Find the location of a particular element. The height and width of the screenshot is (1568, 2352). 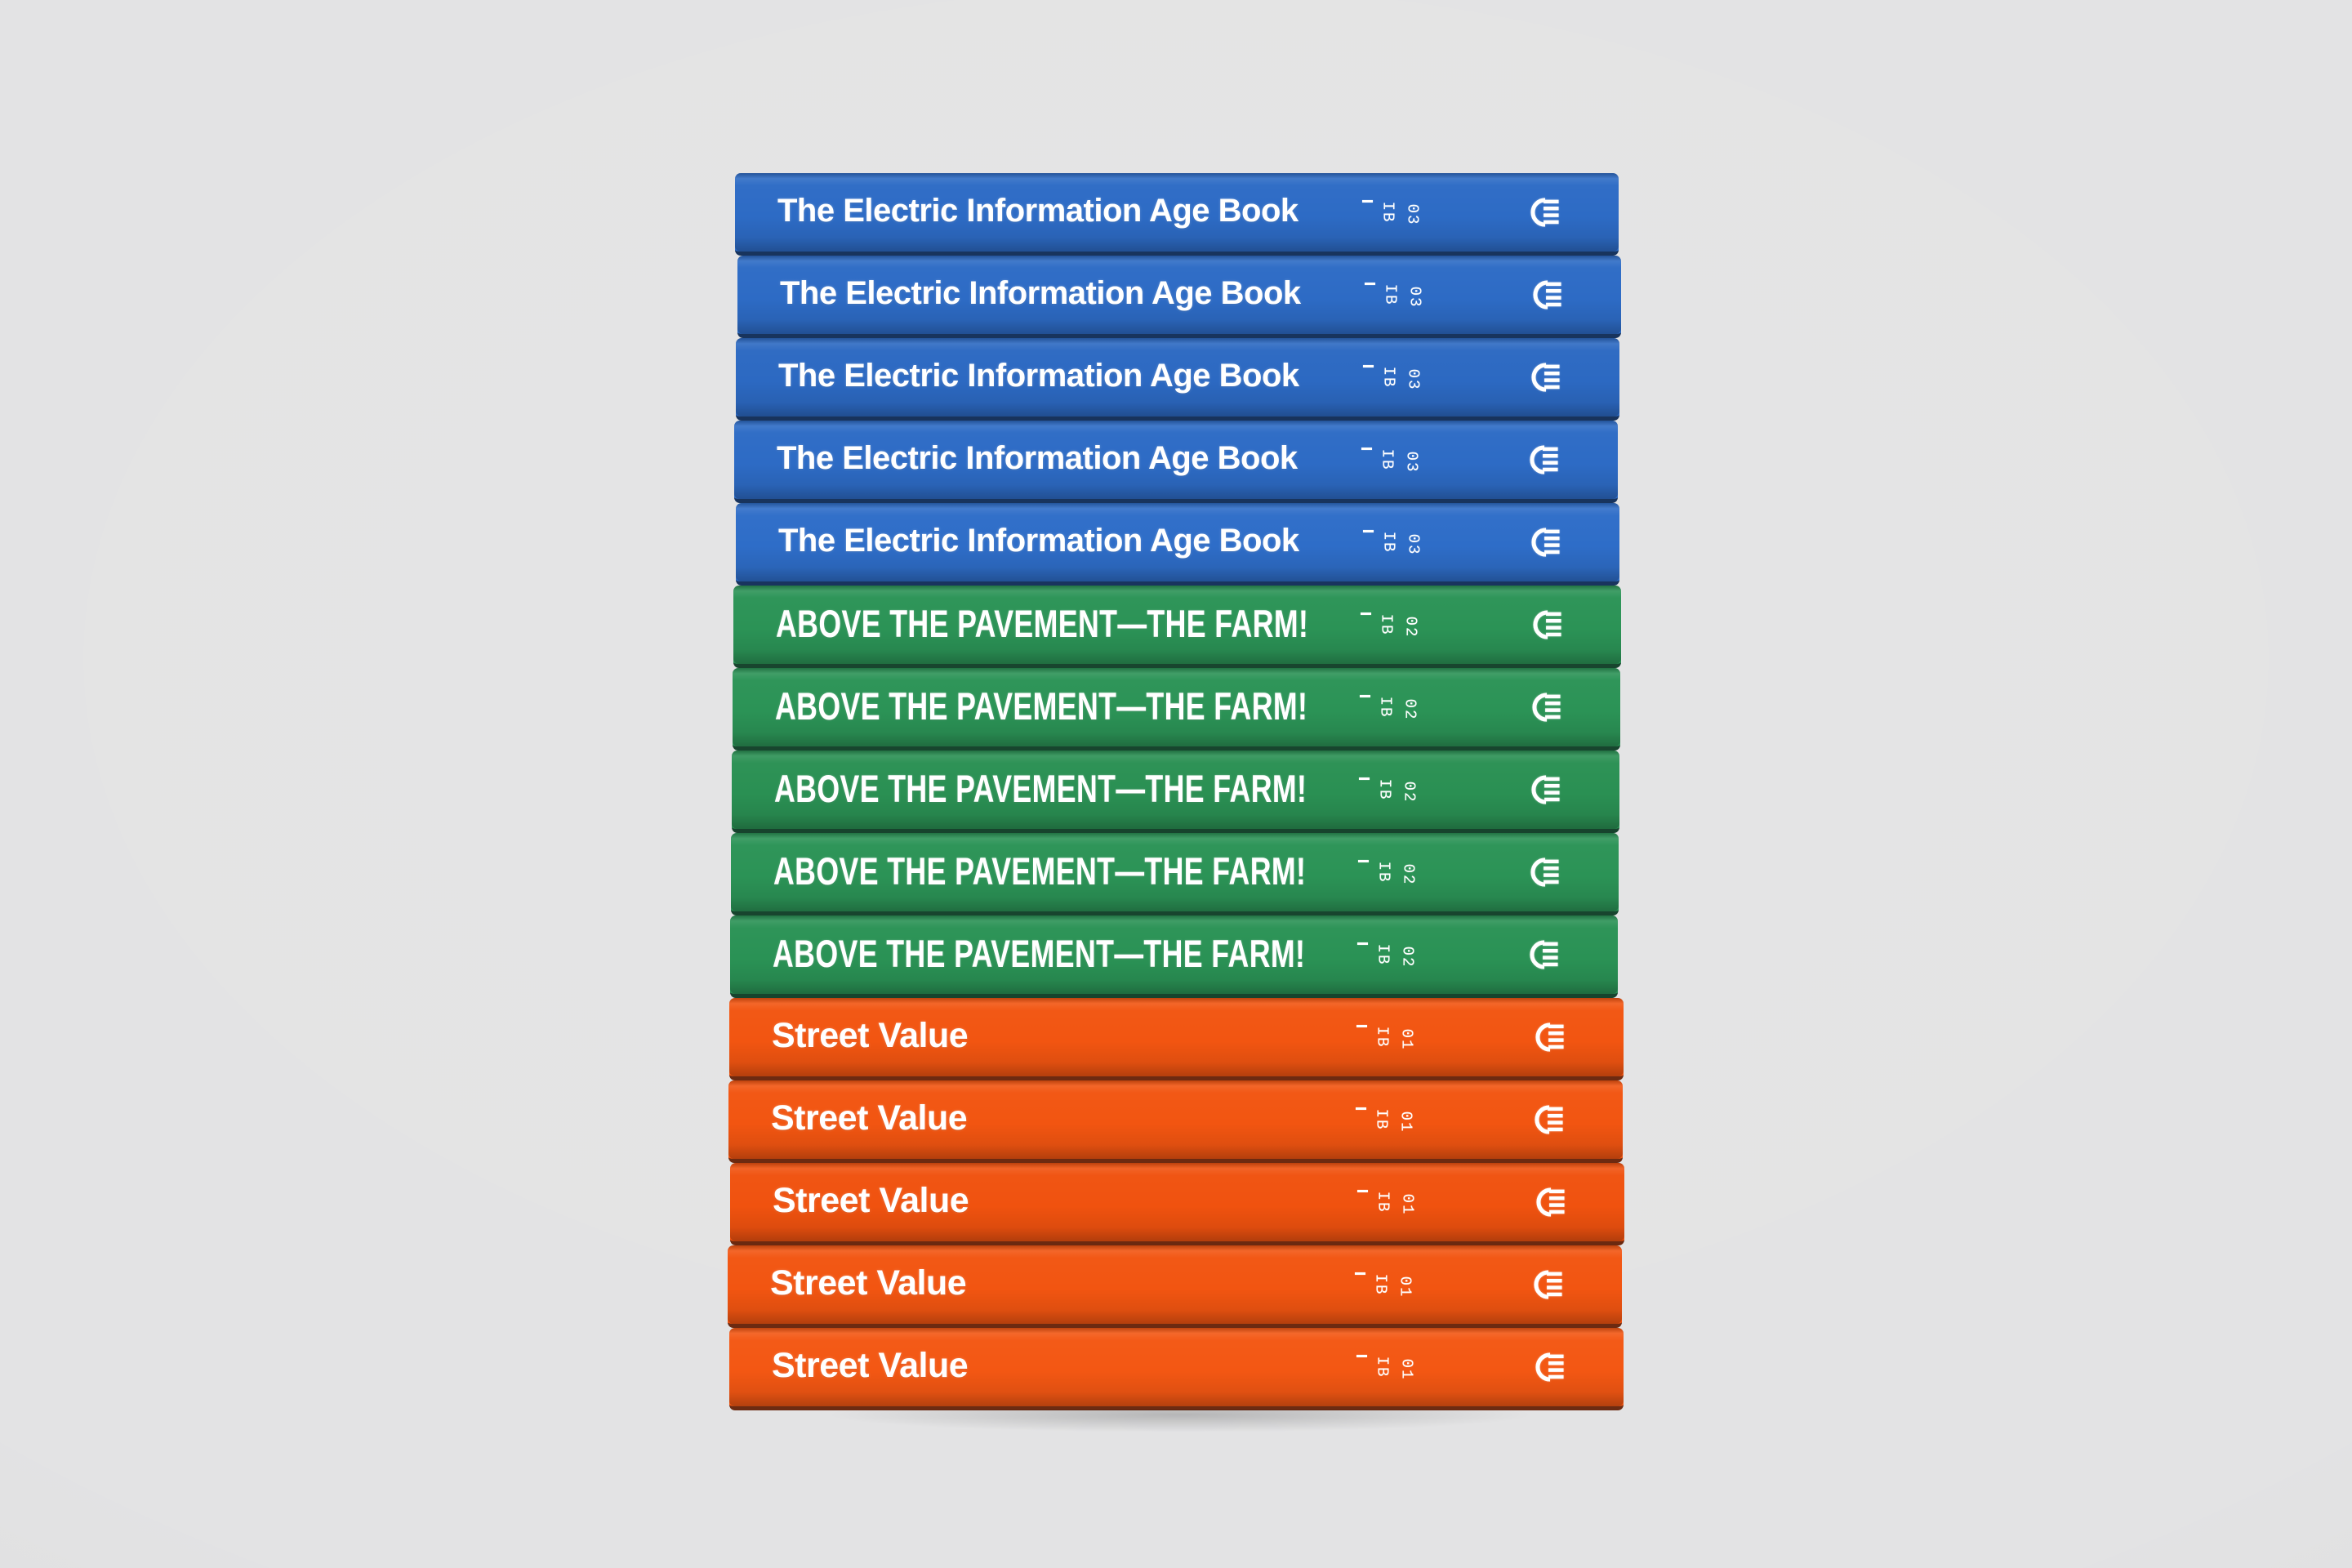

stack-floor-shadow is located at coordinates (1180, 1431).